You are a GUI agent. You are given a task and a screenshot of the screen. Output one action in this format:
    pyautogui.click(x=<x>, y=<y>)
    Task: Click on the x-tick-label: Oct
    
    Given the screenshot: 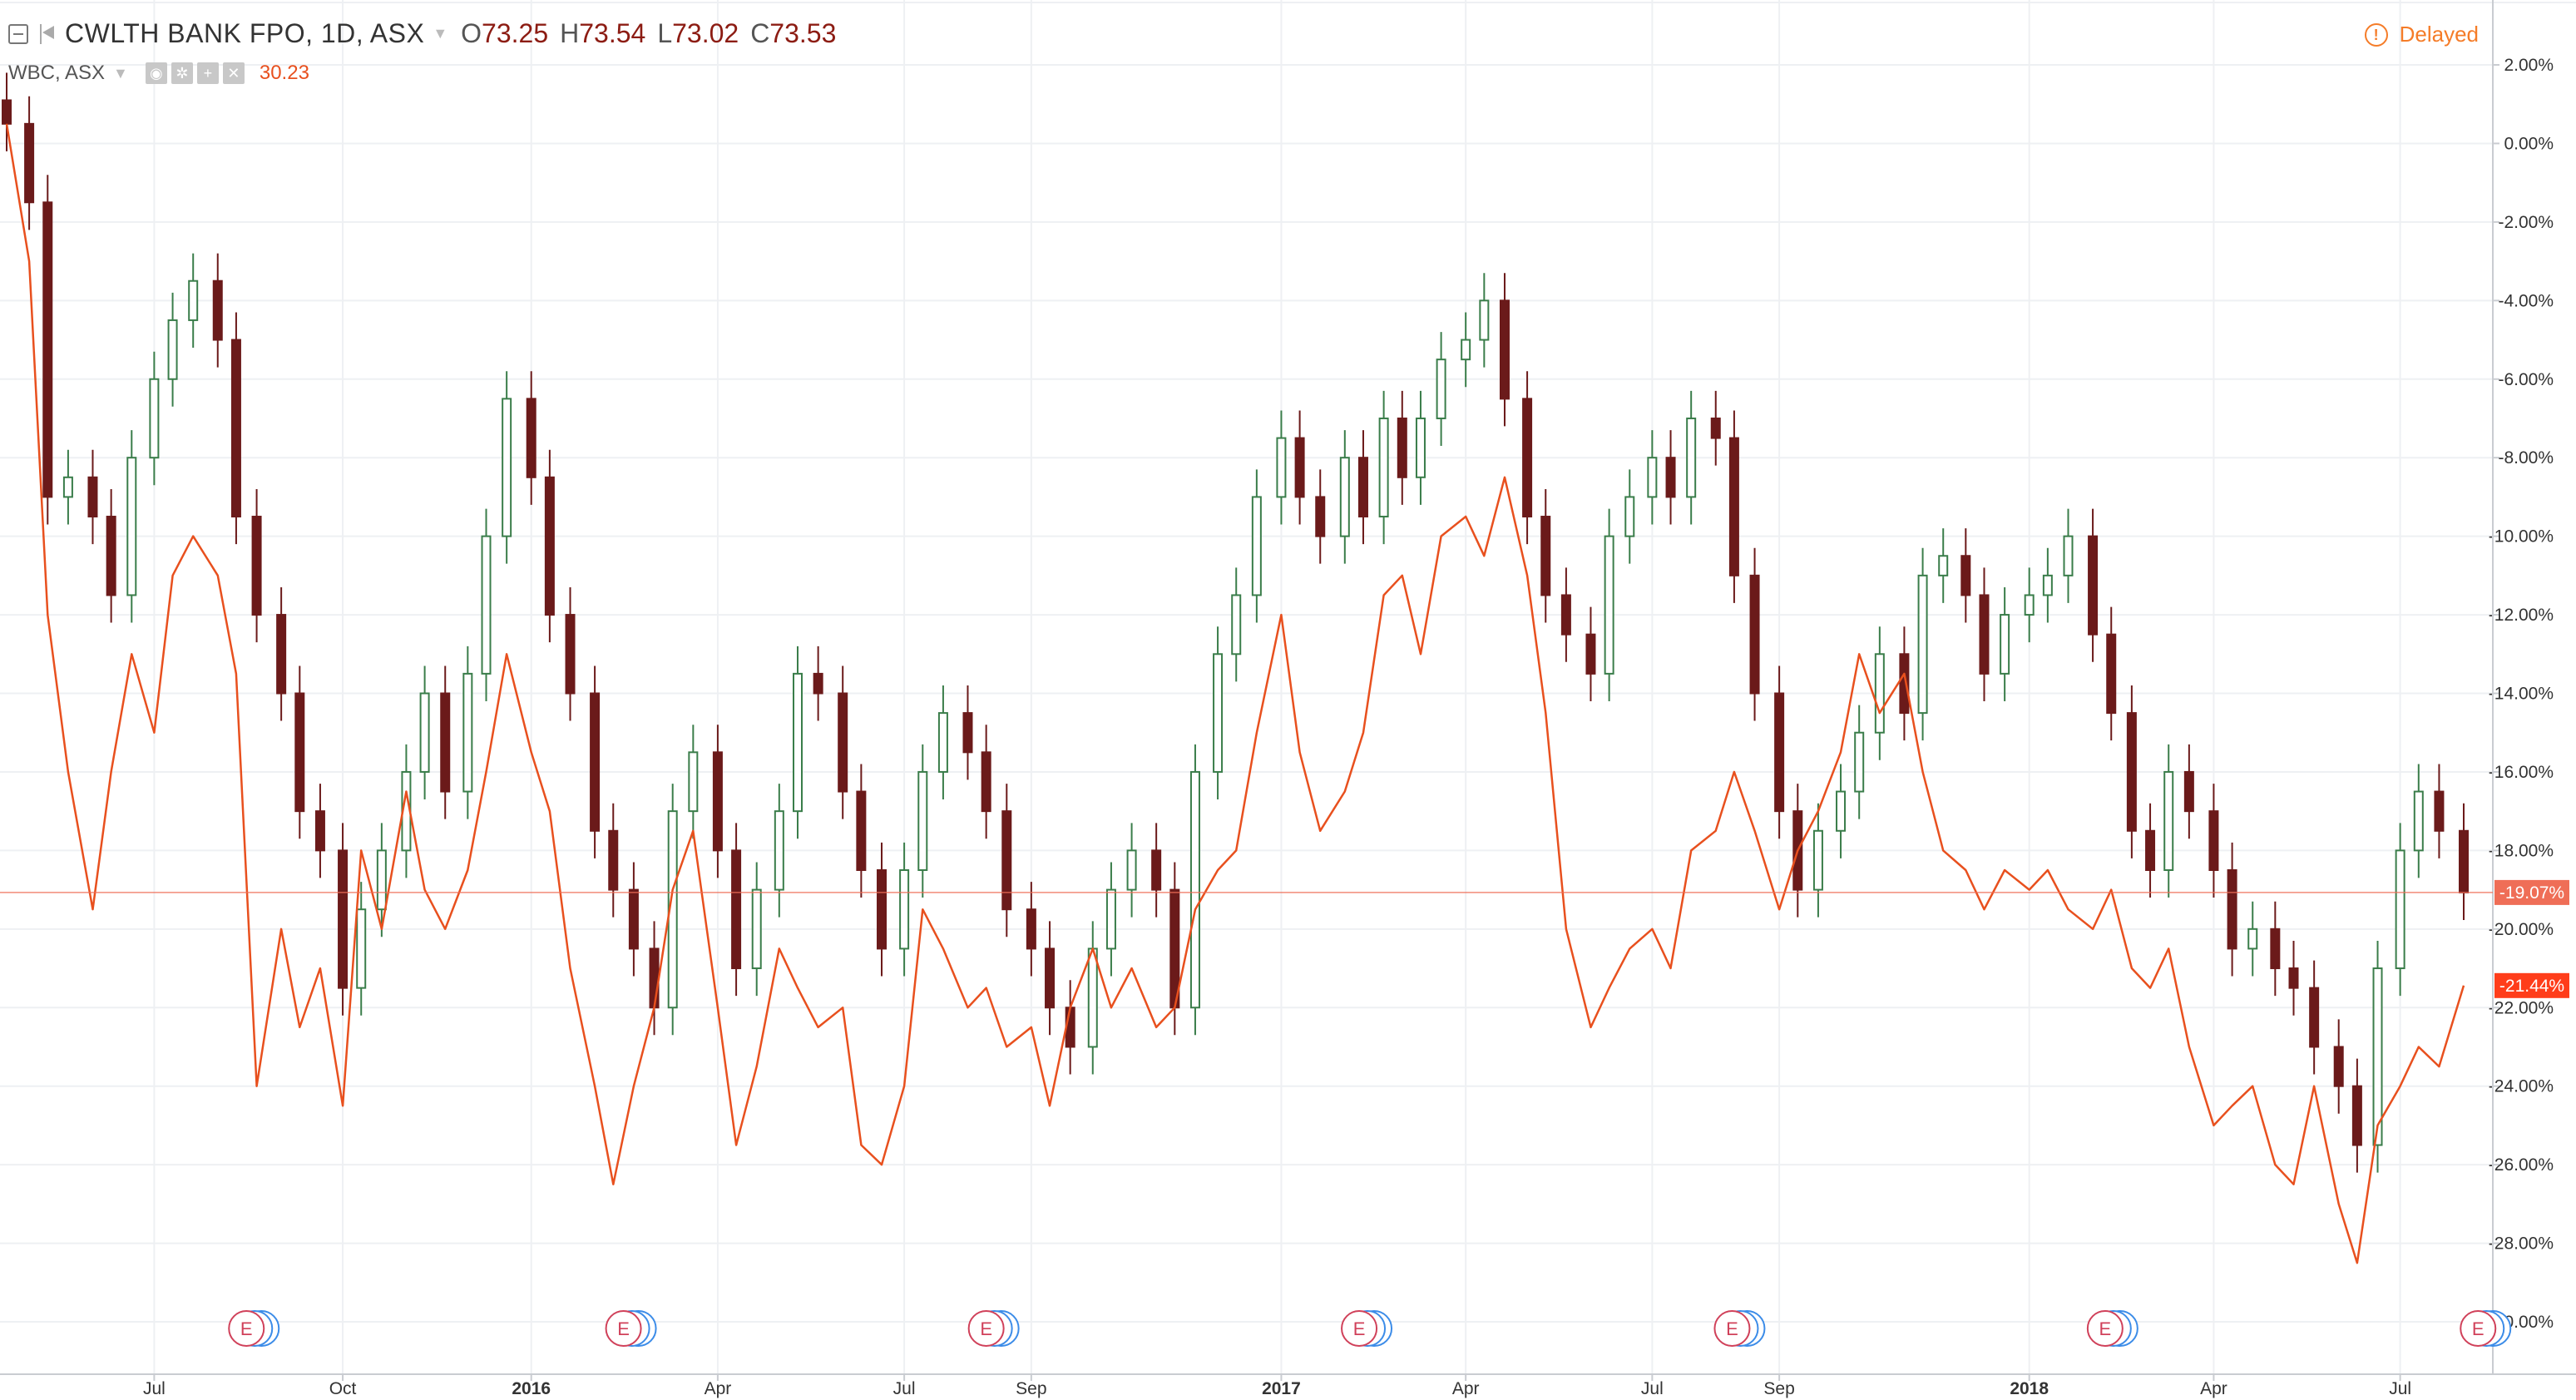 What is the action you would take?
    pyautogui.click(x=343, y=1388)
    